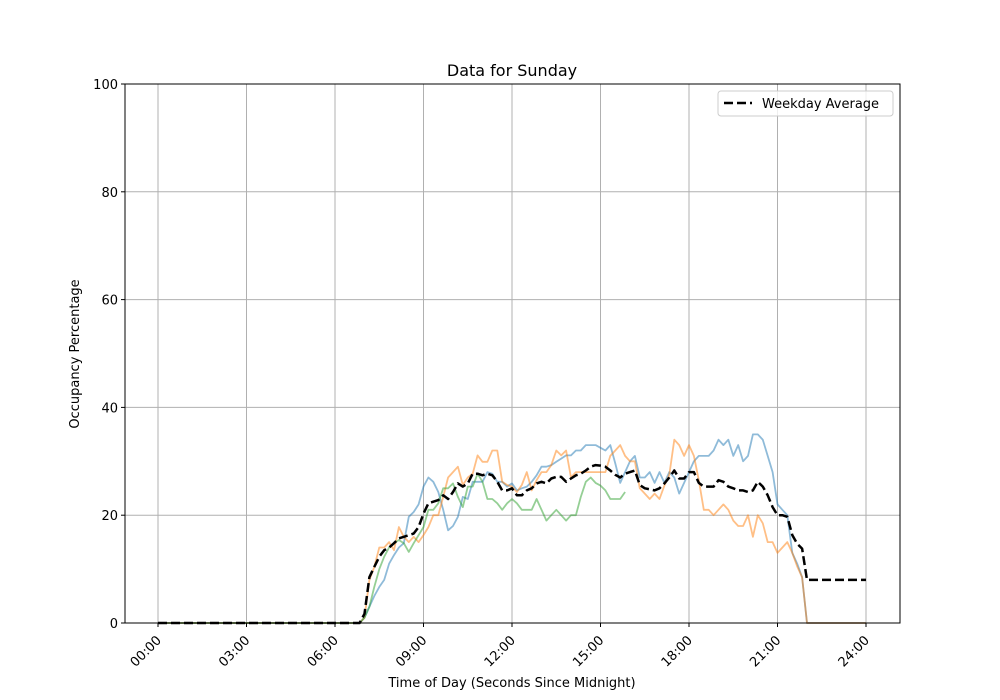 Image resolution: width=1000 pixels, height=700 pixels. What do you see at coordinates (109, 193) in the screenshot?
I see `y-tick-label: 80` at bounding box center [109, 193].